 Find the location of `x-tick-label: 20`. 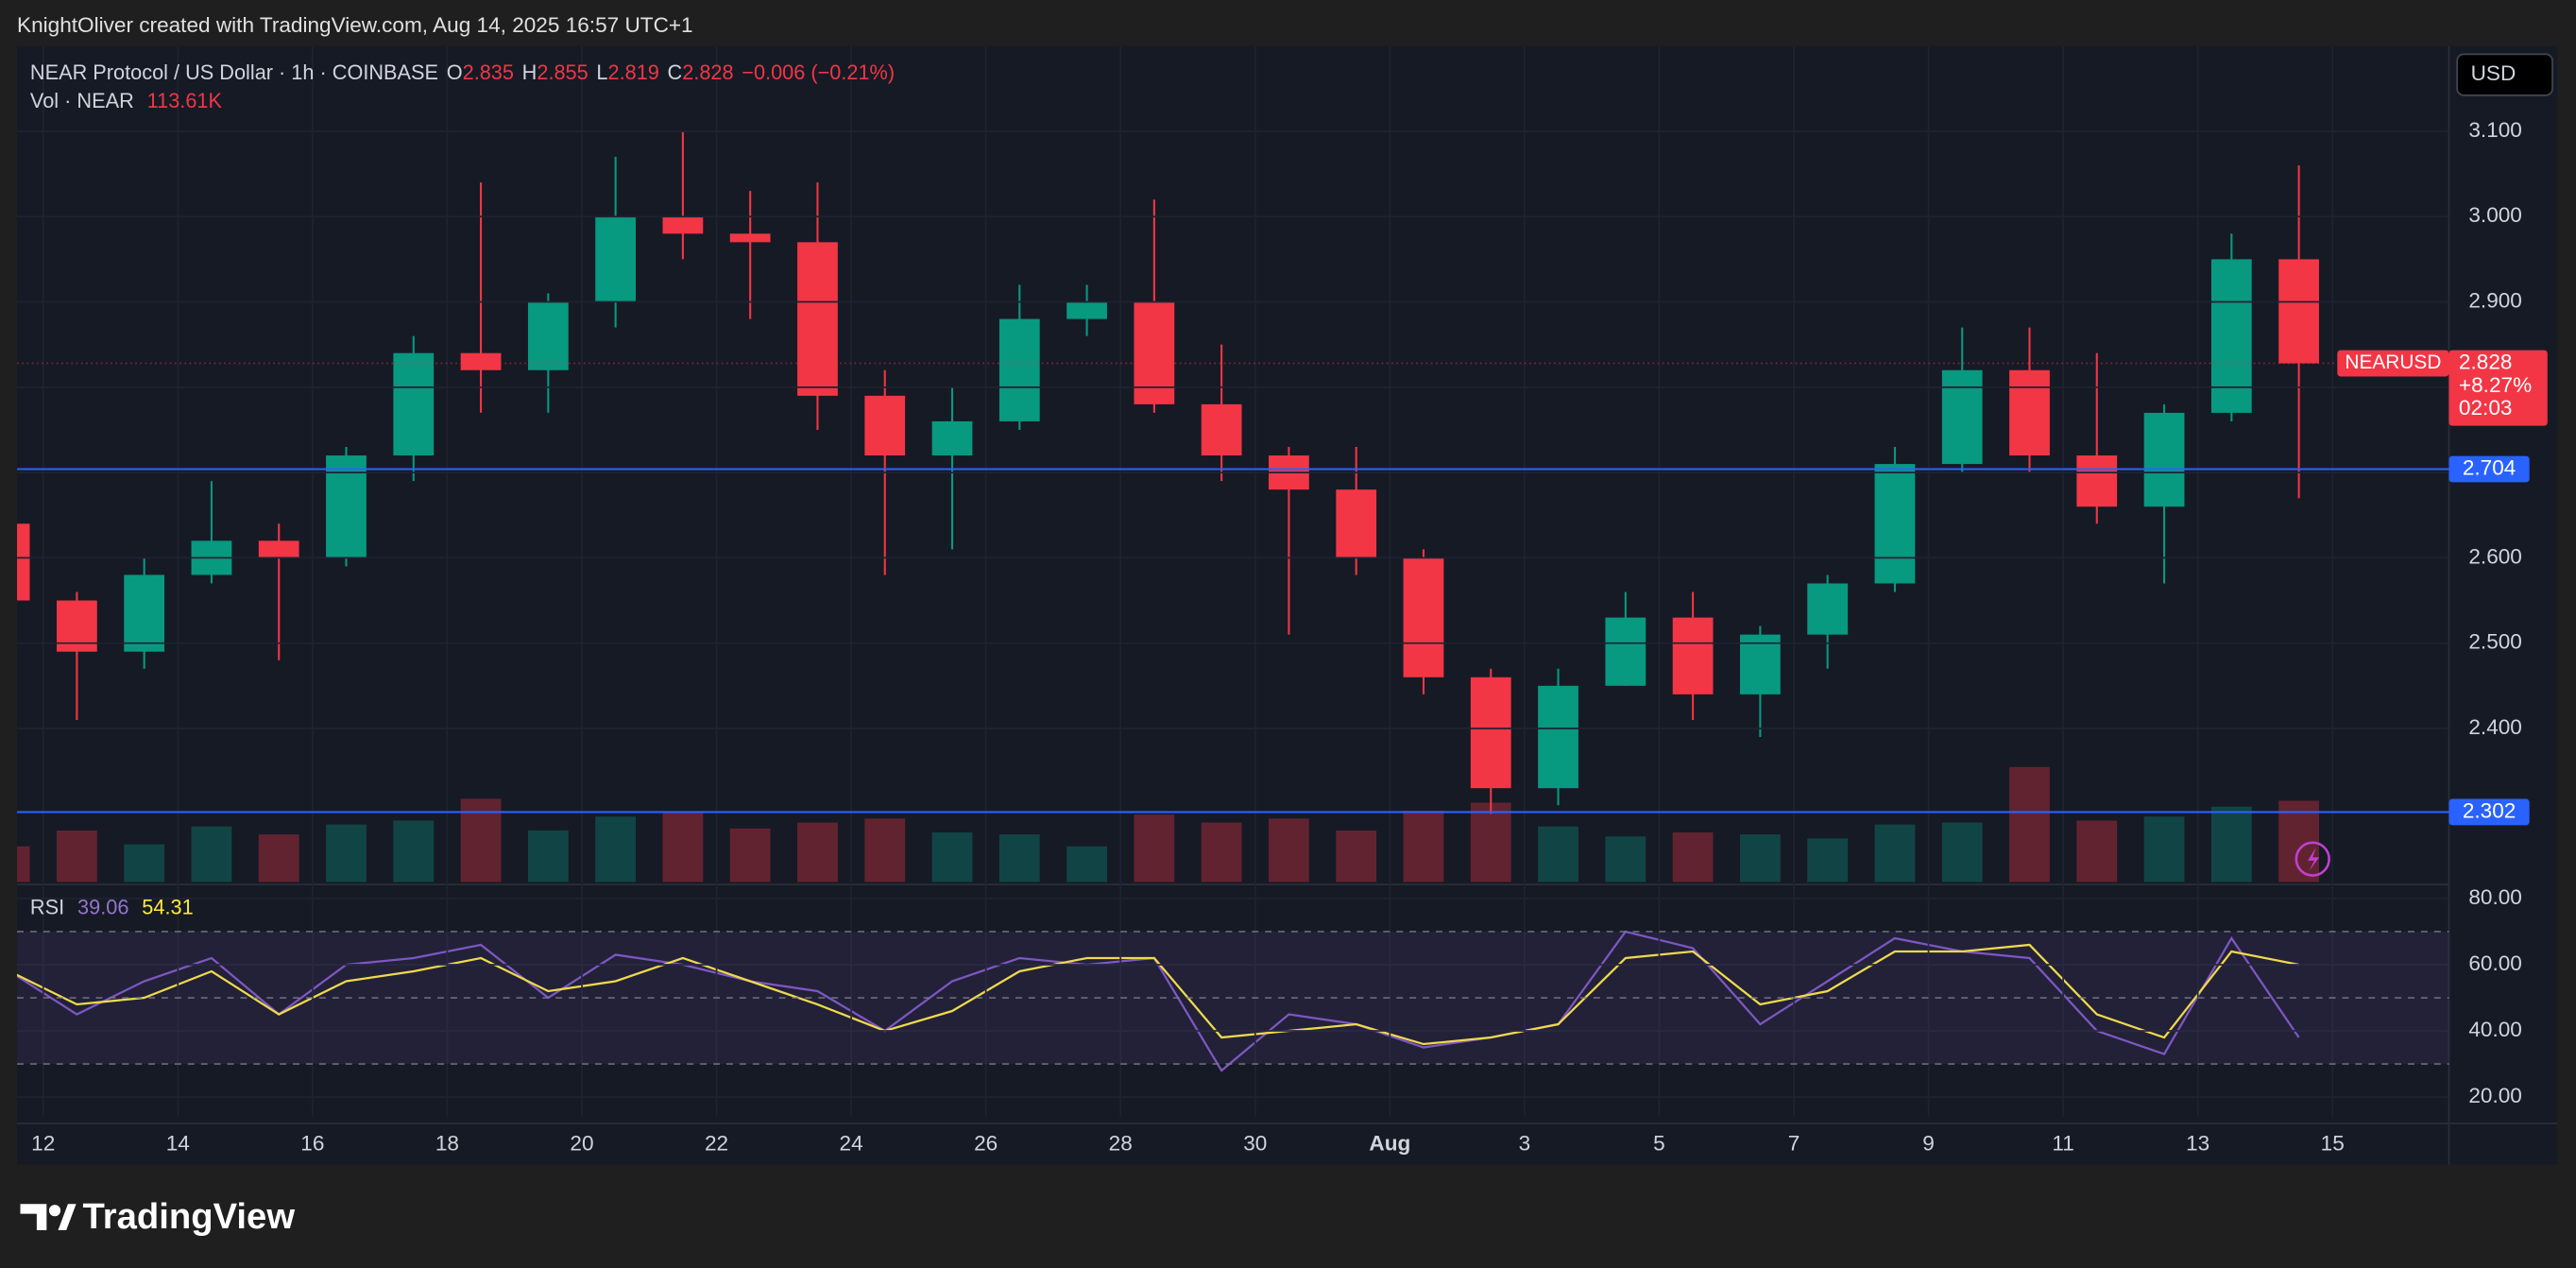

x-tick-label: 20 is located at coordinates (582, 1144).